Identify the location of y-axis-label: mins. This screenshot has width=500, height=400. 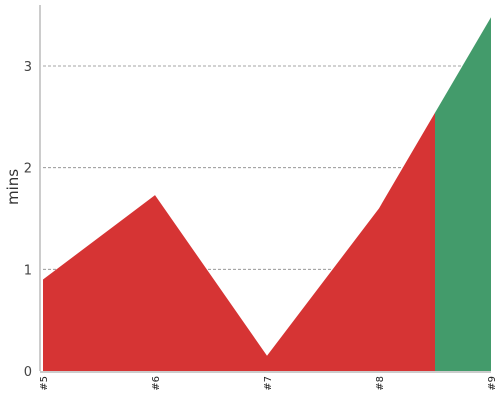
(13, 187).